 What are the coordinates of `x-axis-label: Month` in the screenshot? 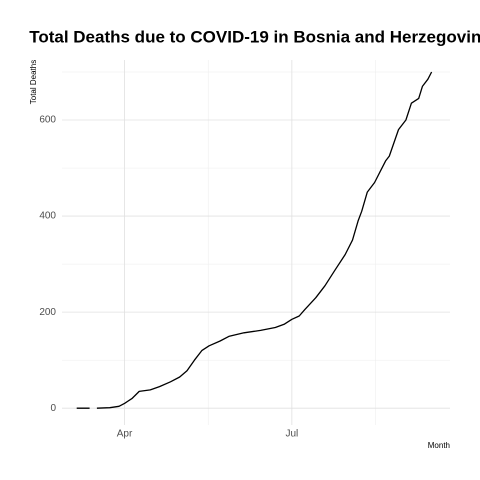 It's located at (439, 445).